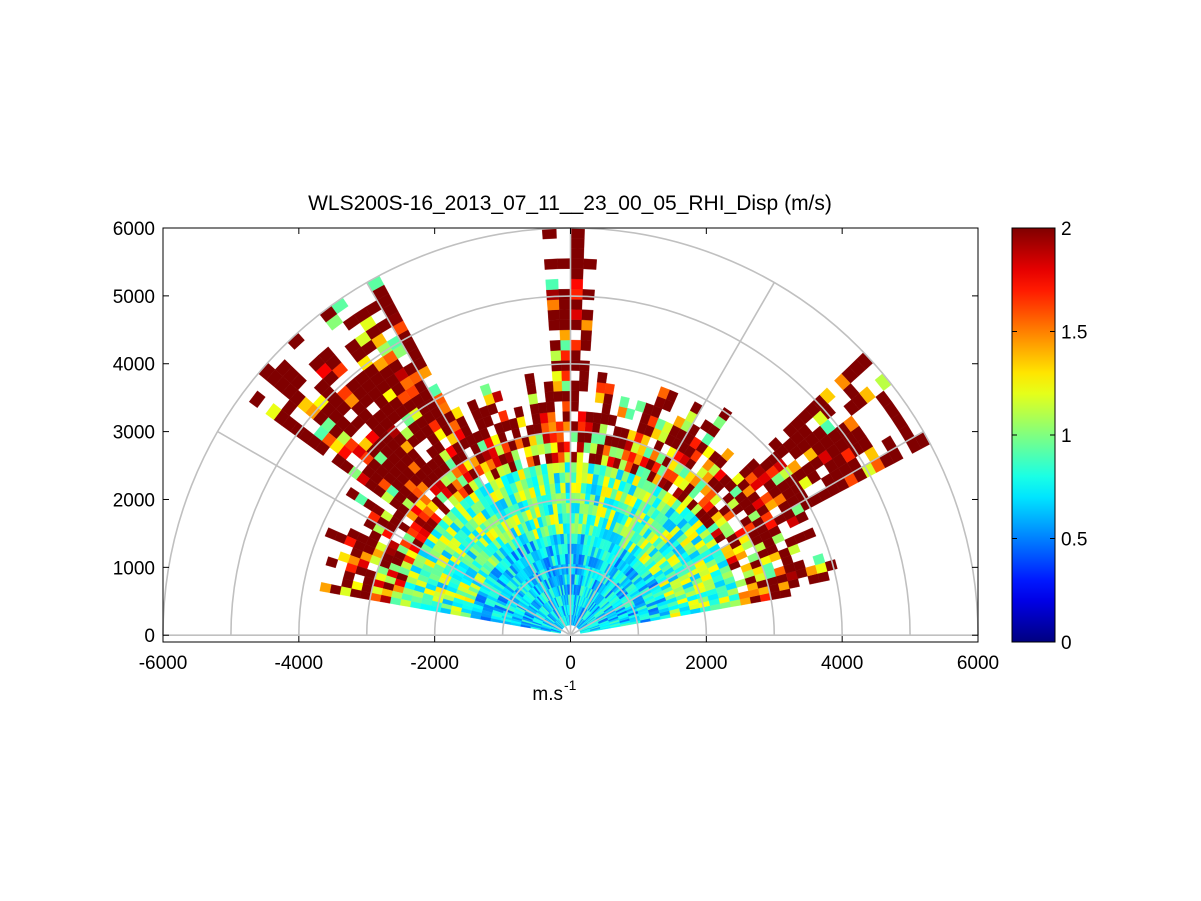  I want to click on colorbar-ticks: 0 0.5 1 1.5 2, so click(1049, 436).